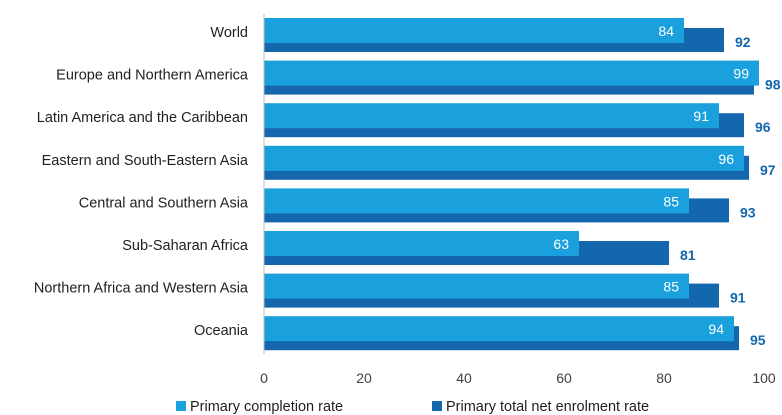  I want to click on data-label-completion: 84, so click(666, 31).